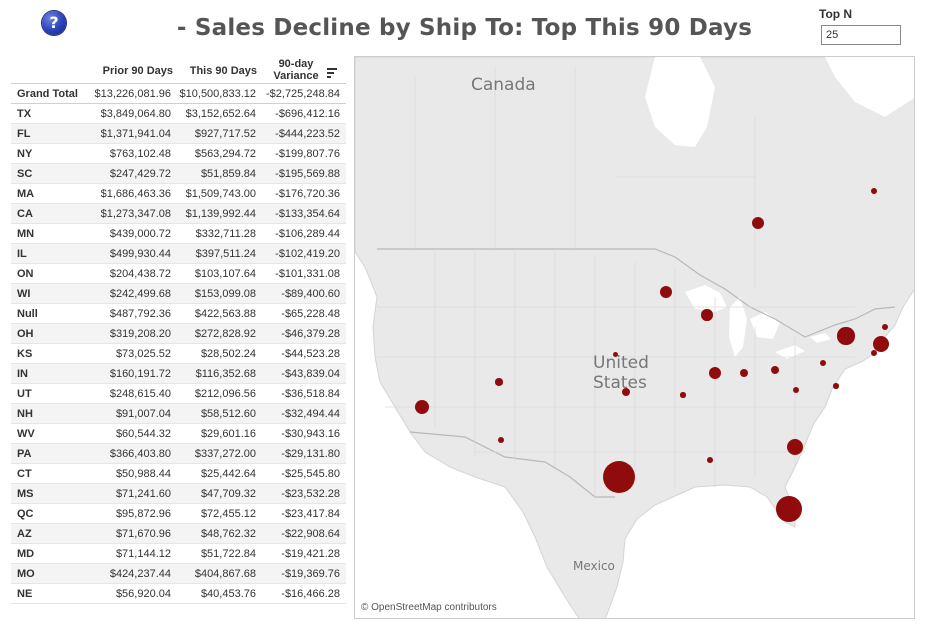 This screenshot has width=929, height=632. What do you see at coordinates (615, 354) in the screenshot?
I see `map-bubble-ne` at bounding box center [615, 354].